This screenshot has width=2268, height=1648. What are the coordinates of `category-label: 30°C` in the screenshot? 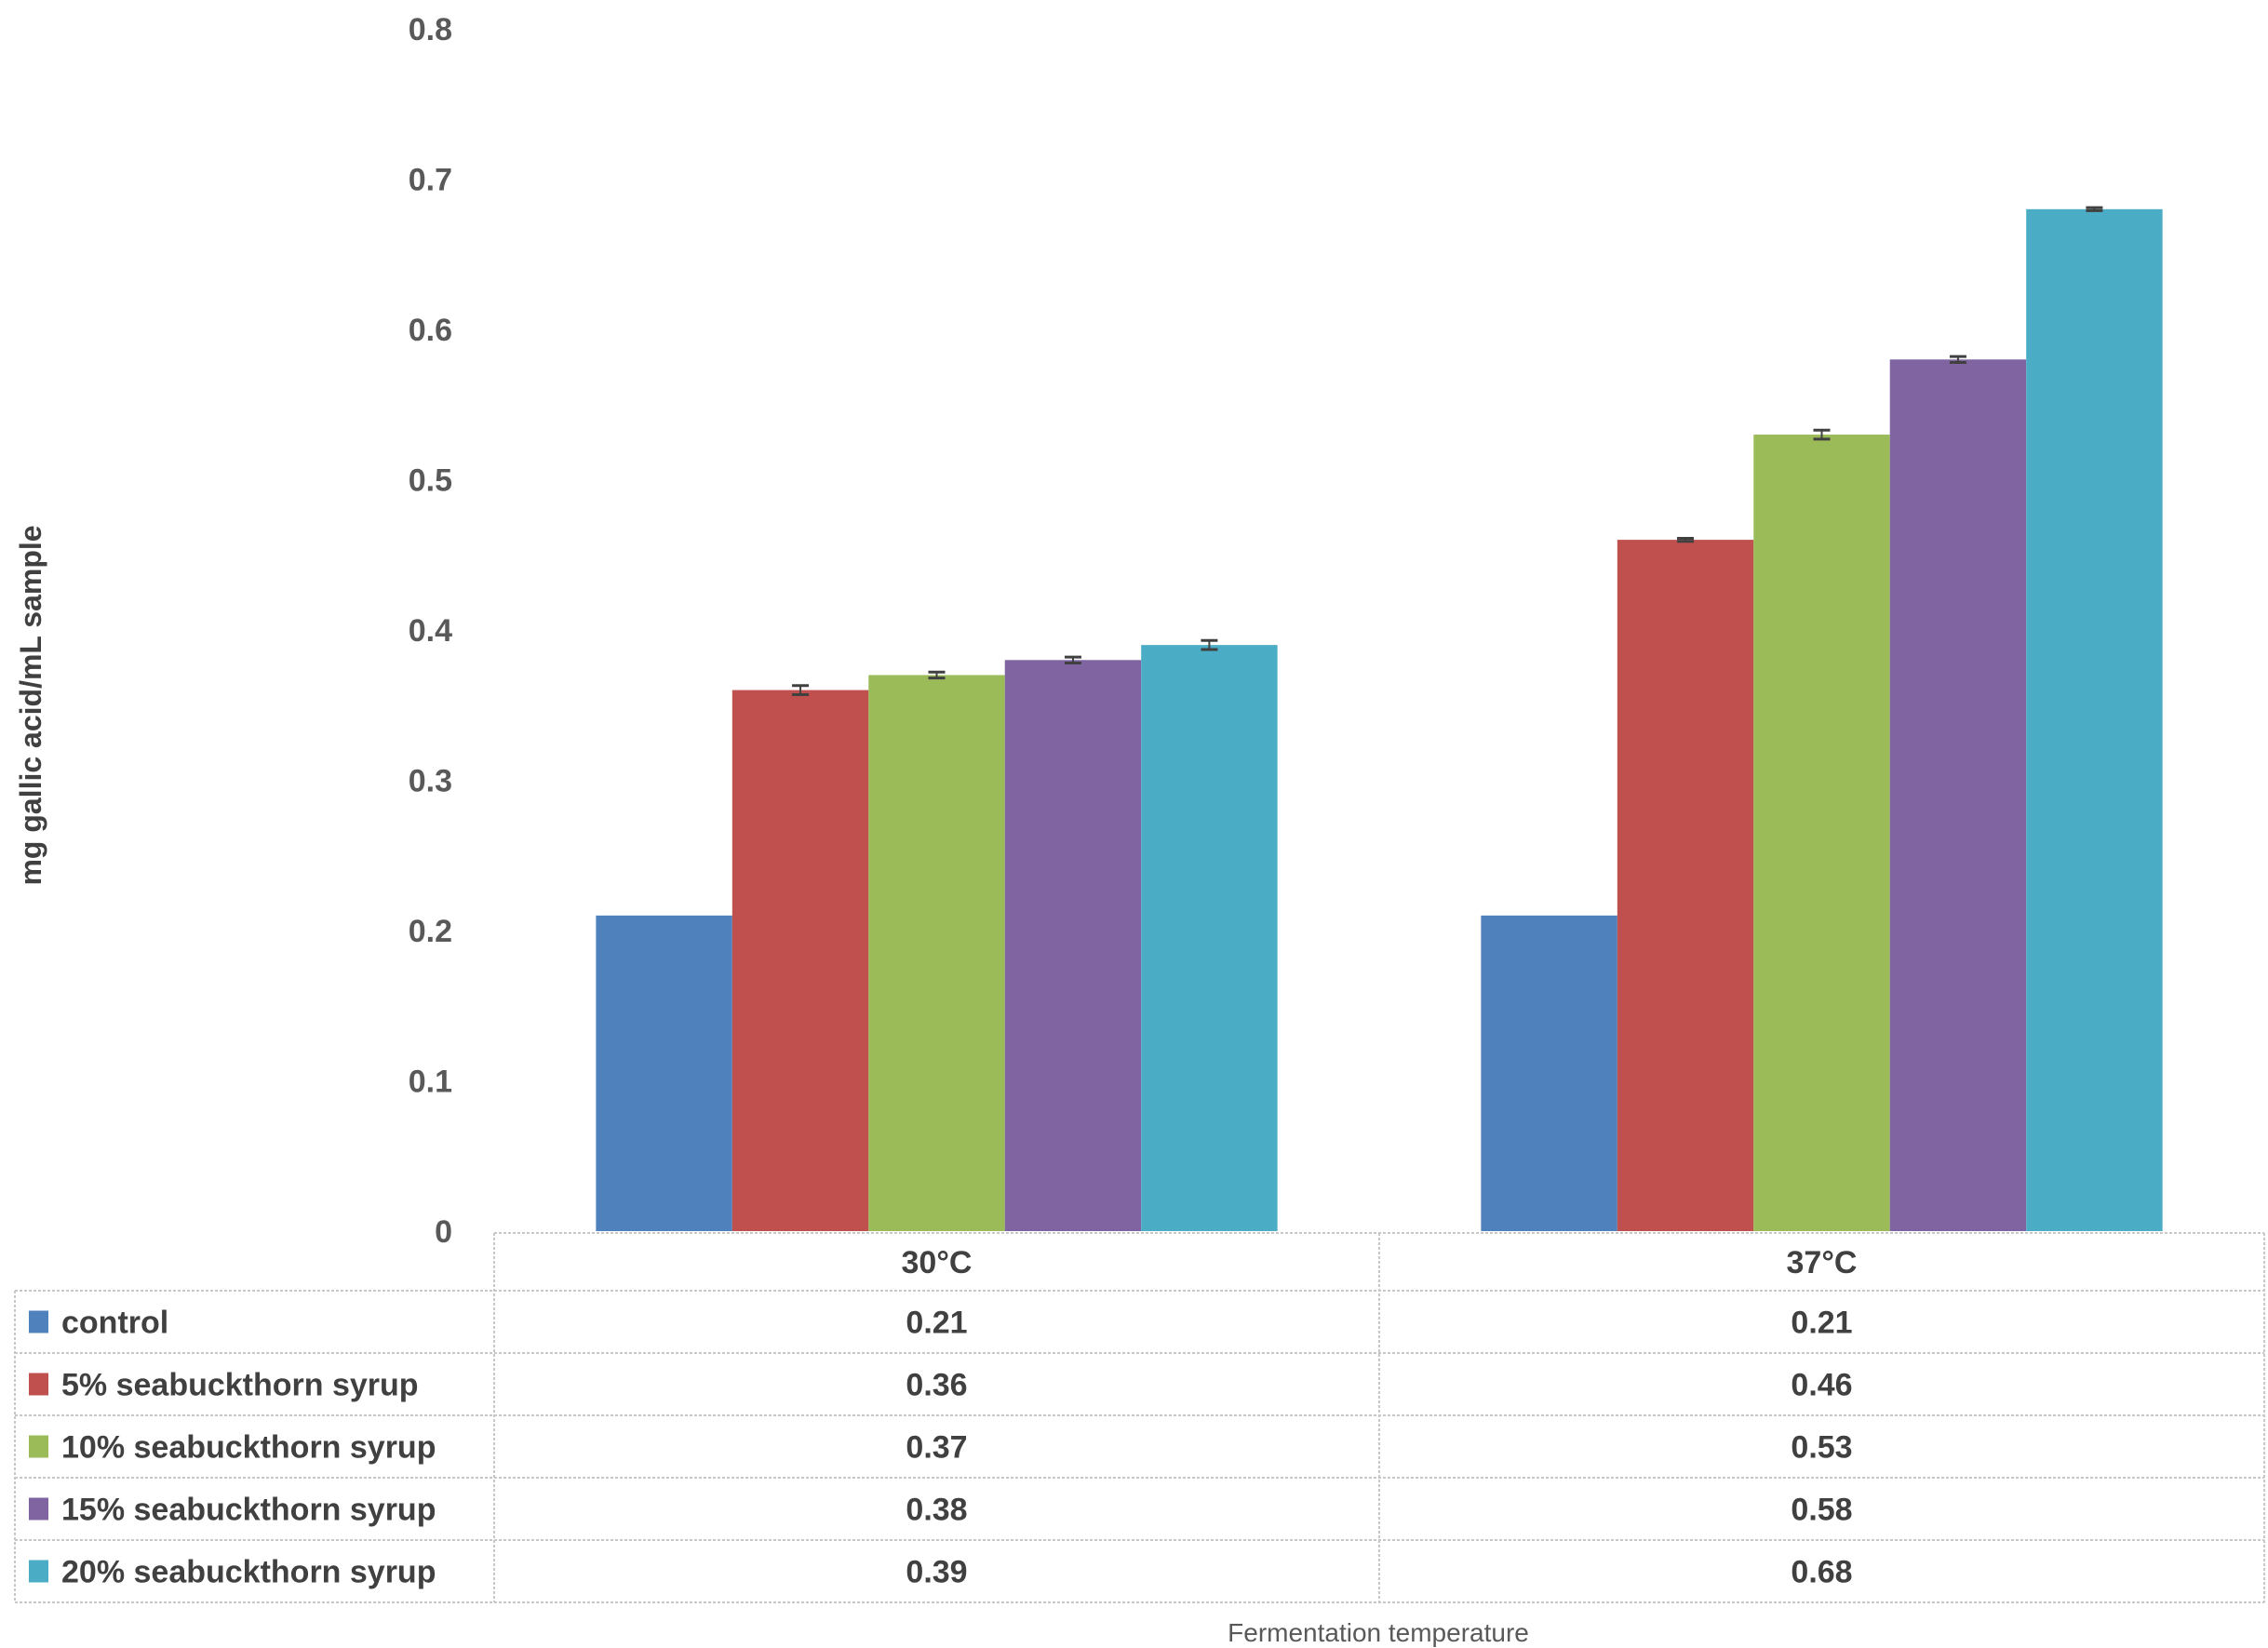 It's located at (937, 1263).